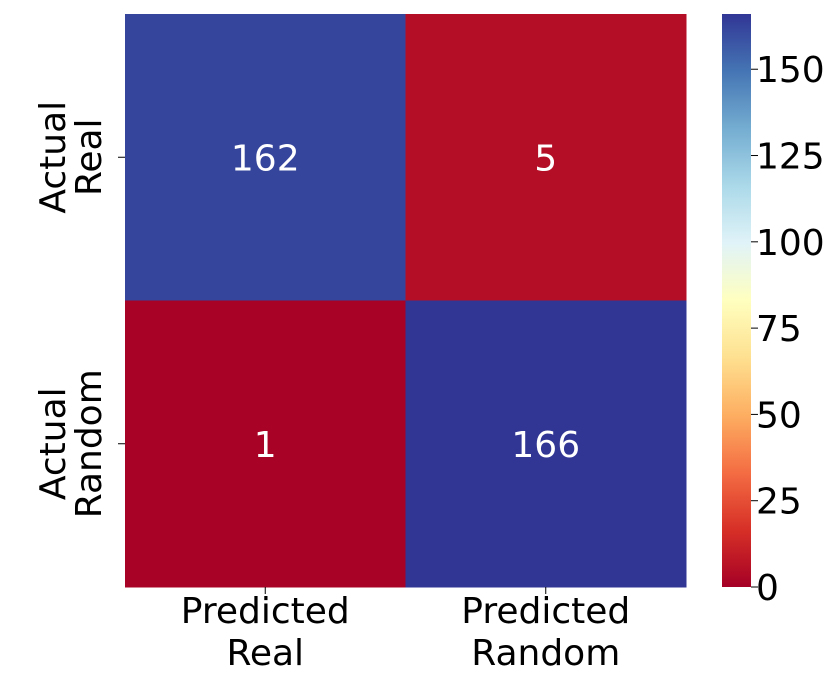 This screenshot has height=692, width=830. I want to click on colorbar-tick-label: 125, so click(790, 157).